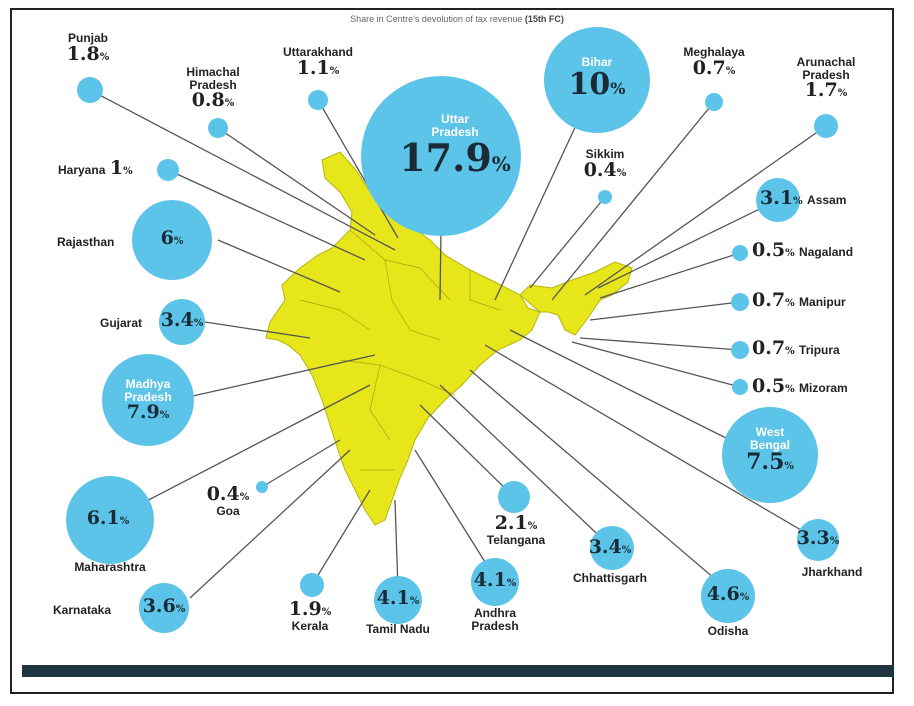 The width and height of the screenshot is (914, 706). Describe the element at coordinates (495, 619) in the screenshot. I see `label-andhra-name: Andhra Pradesh` at that location.